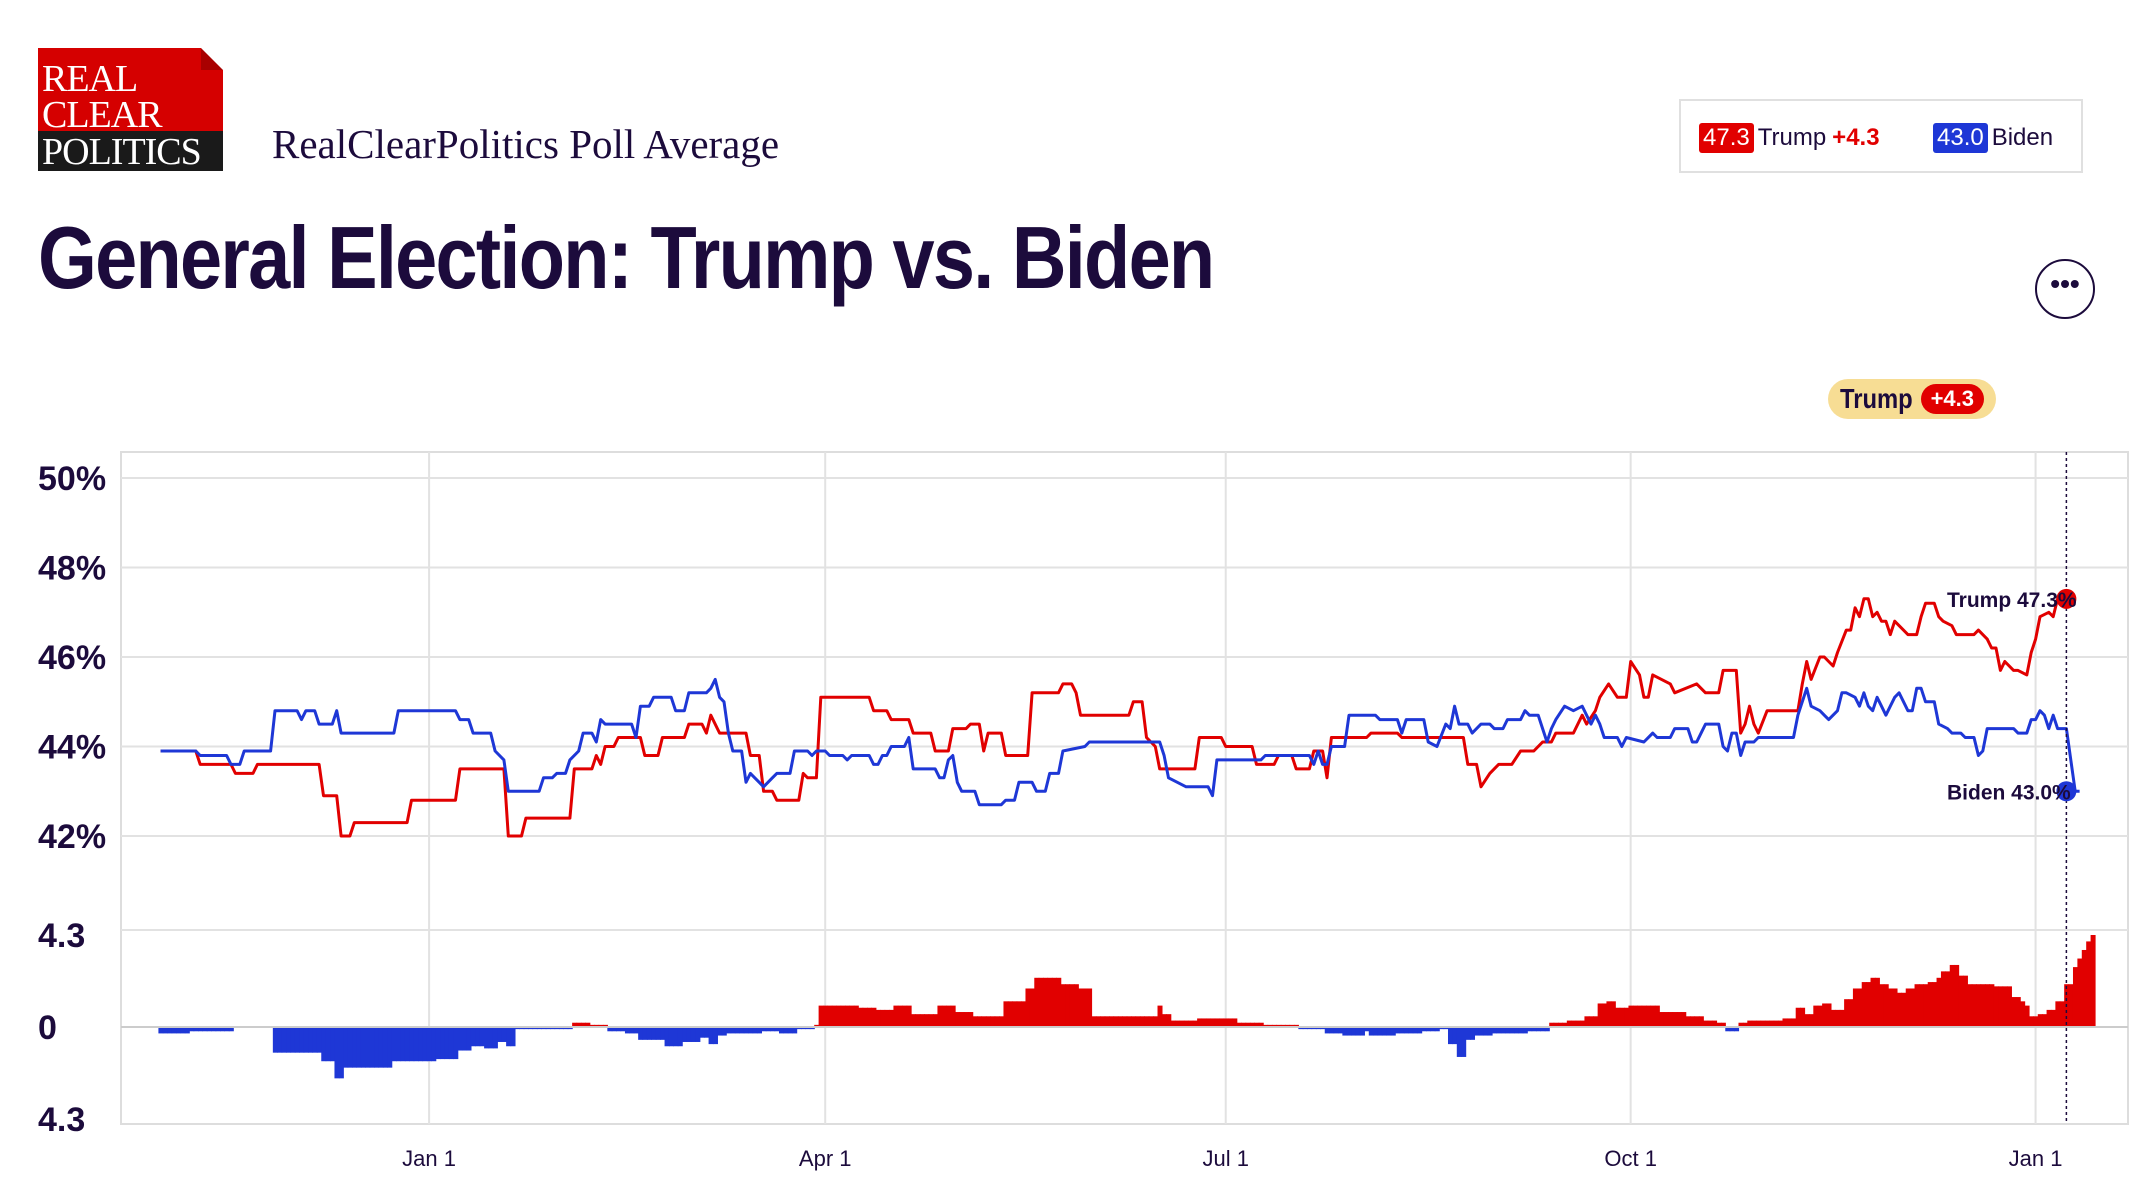  What do you see at coordinates (72, 837) in the screenshot?
I see `y-tick-label: 42%` at bounding box center [72, 837].